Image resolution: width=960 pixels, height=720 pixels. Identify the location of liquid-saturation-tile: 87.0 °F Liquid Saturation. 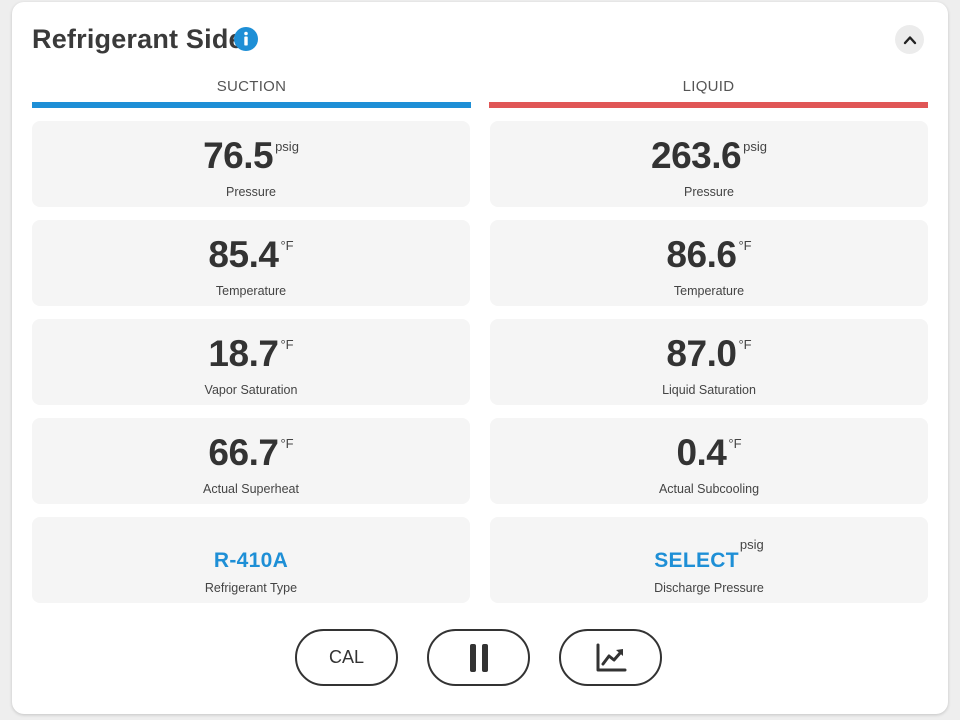
(709, 362).